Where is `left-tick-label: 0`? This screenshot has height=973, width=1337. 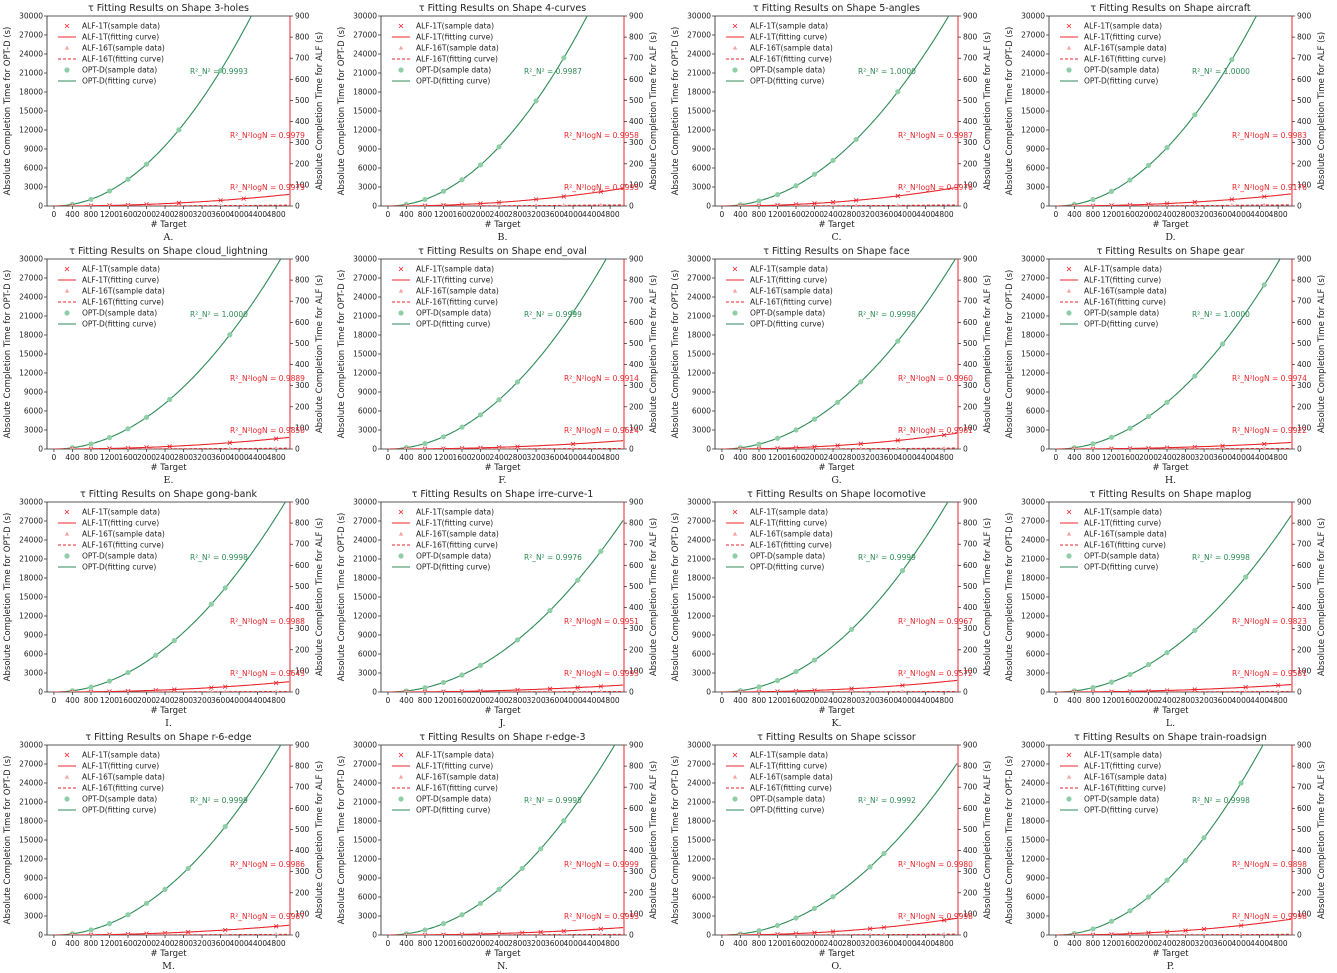
left-tick-label: 0 is located at coordinates (374, 206).